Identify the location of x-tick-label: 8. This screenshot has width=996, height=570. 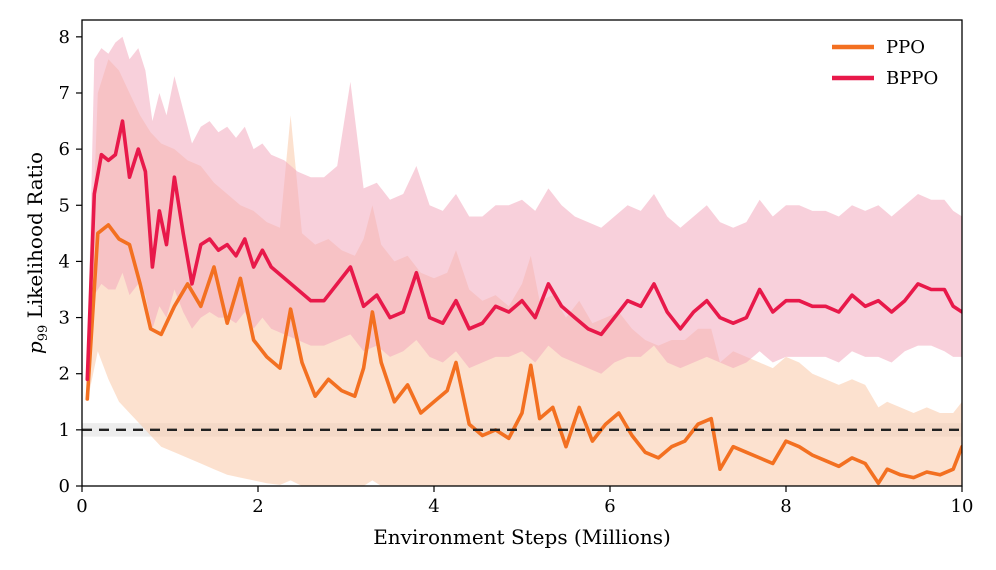
(785, 506).